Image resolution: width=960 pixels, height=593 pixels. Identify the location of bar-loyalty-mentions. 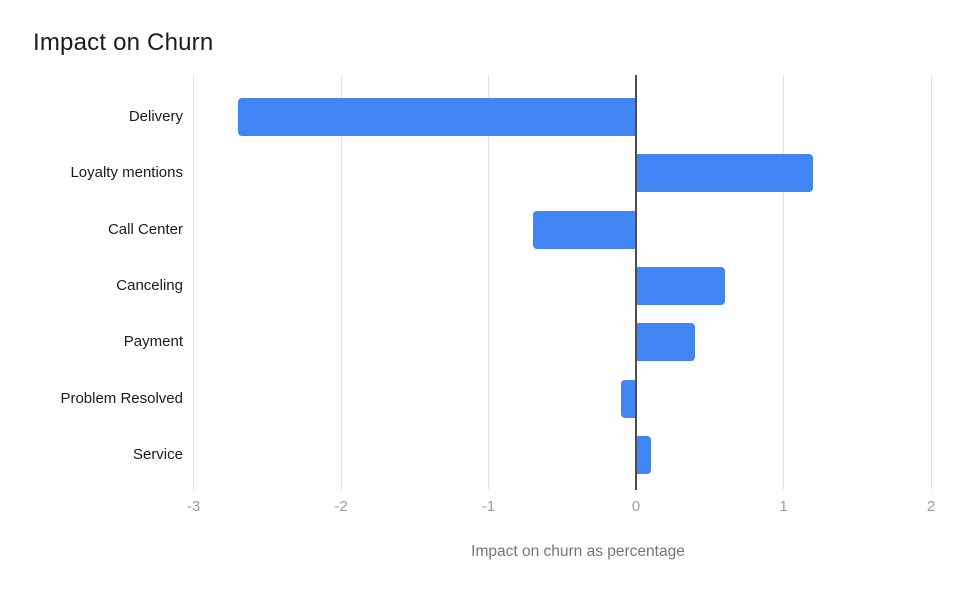
(724, 173).